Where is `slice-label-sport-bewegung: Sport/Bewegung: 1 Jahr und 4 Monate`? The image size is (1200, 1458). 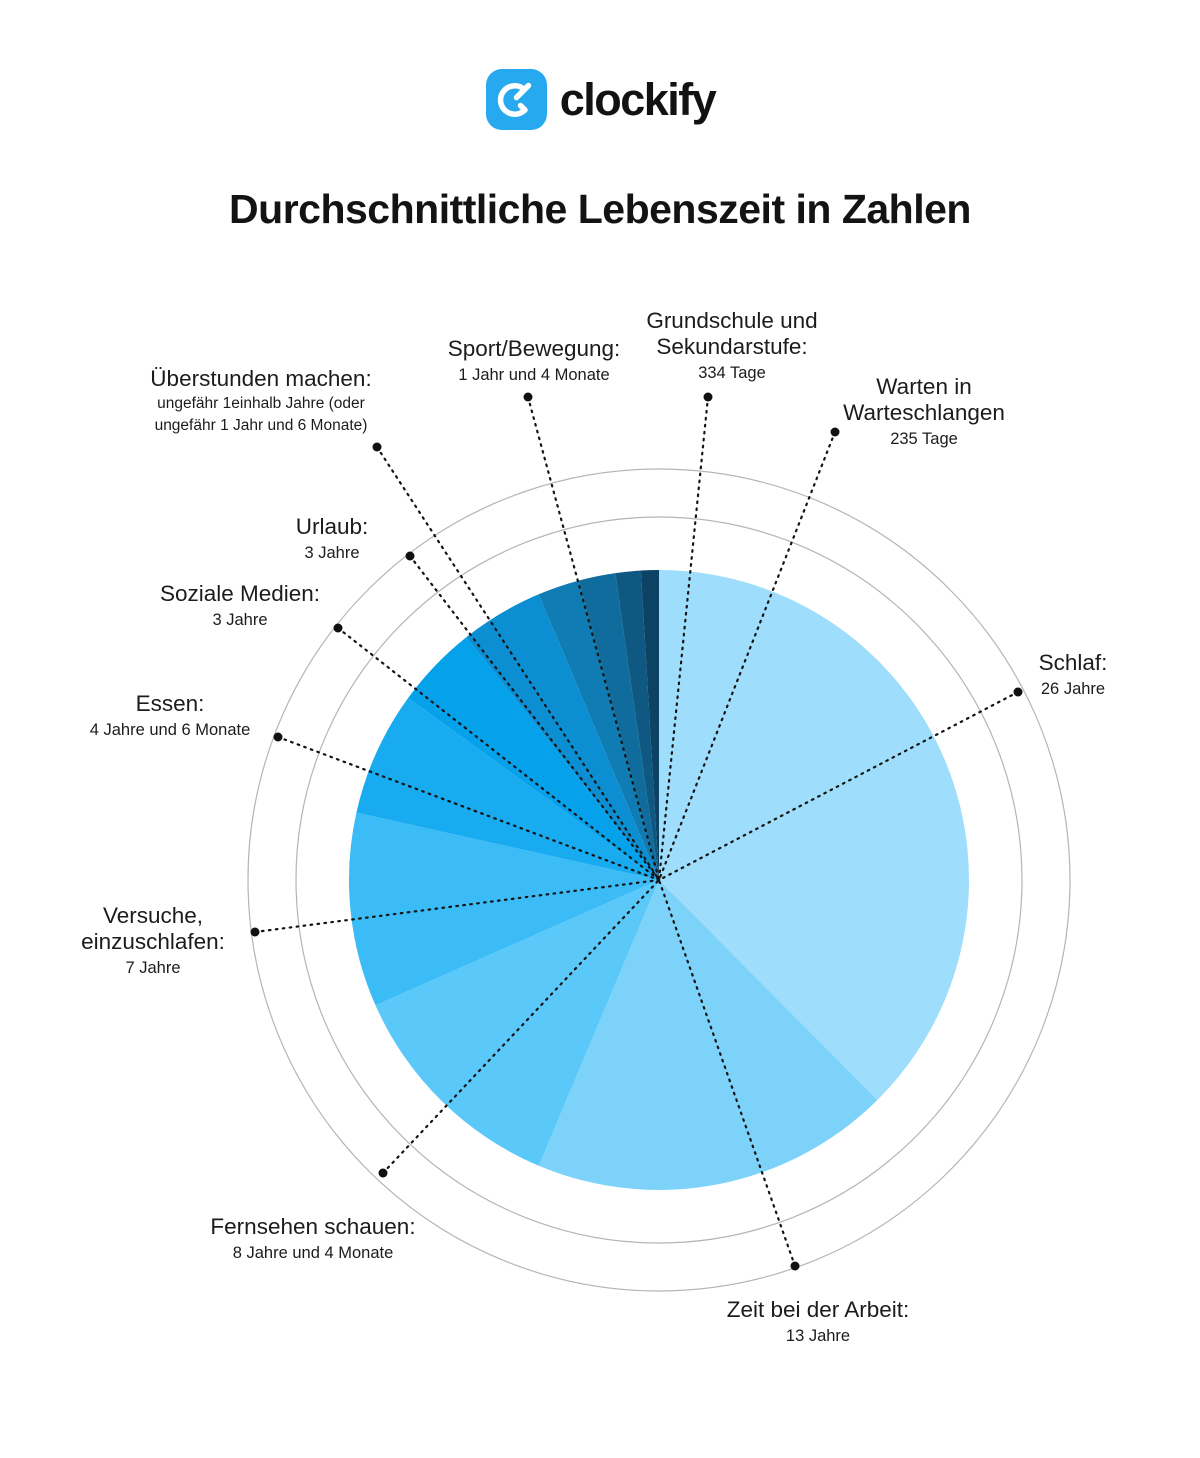 slice-label-sport-bewegung: Sport/Bewegung: 1 Jahr und 4 Monate is located at coordinates (534, 361).